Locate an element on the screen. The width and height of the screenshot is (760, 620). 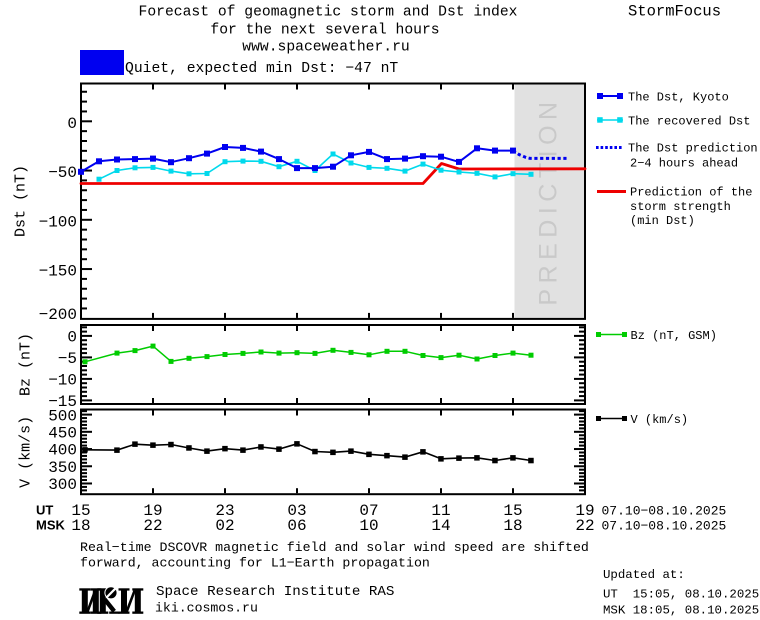
svg-text: 10 is located at coordinates (368, 526).